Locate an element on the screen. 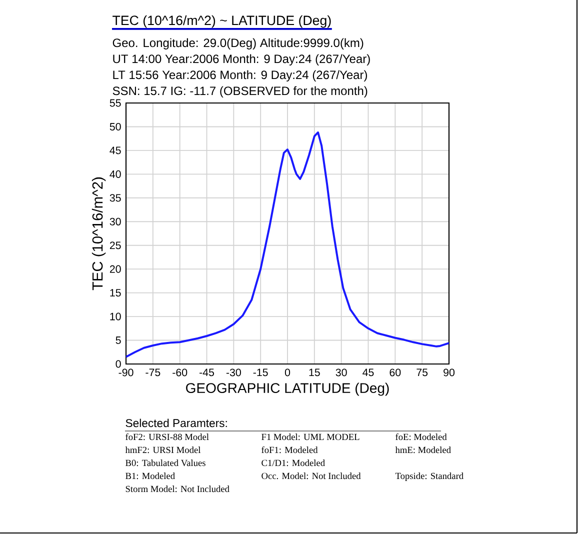  text: Storm Model: Not Included is located at coordinates (178, 489).